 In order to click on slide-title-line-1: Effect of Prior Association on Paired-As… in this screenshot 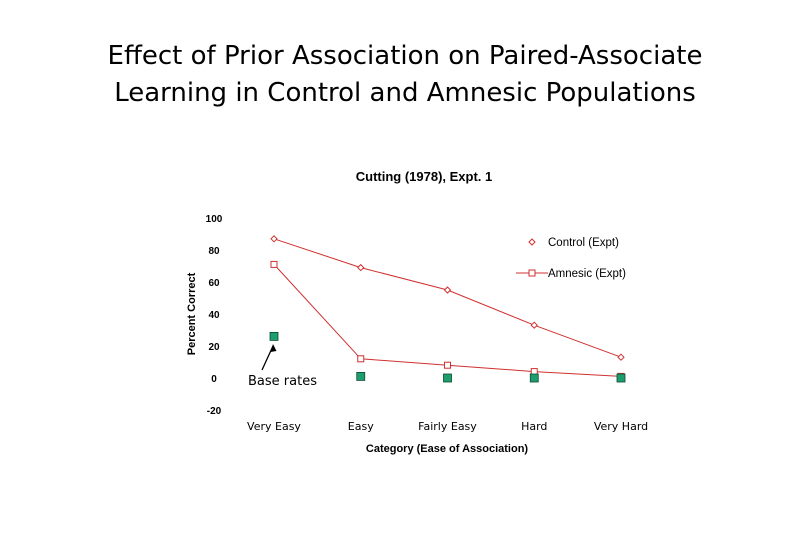, I will do `click(405, 56)`.